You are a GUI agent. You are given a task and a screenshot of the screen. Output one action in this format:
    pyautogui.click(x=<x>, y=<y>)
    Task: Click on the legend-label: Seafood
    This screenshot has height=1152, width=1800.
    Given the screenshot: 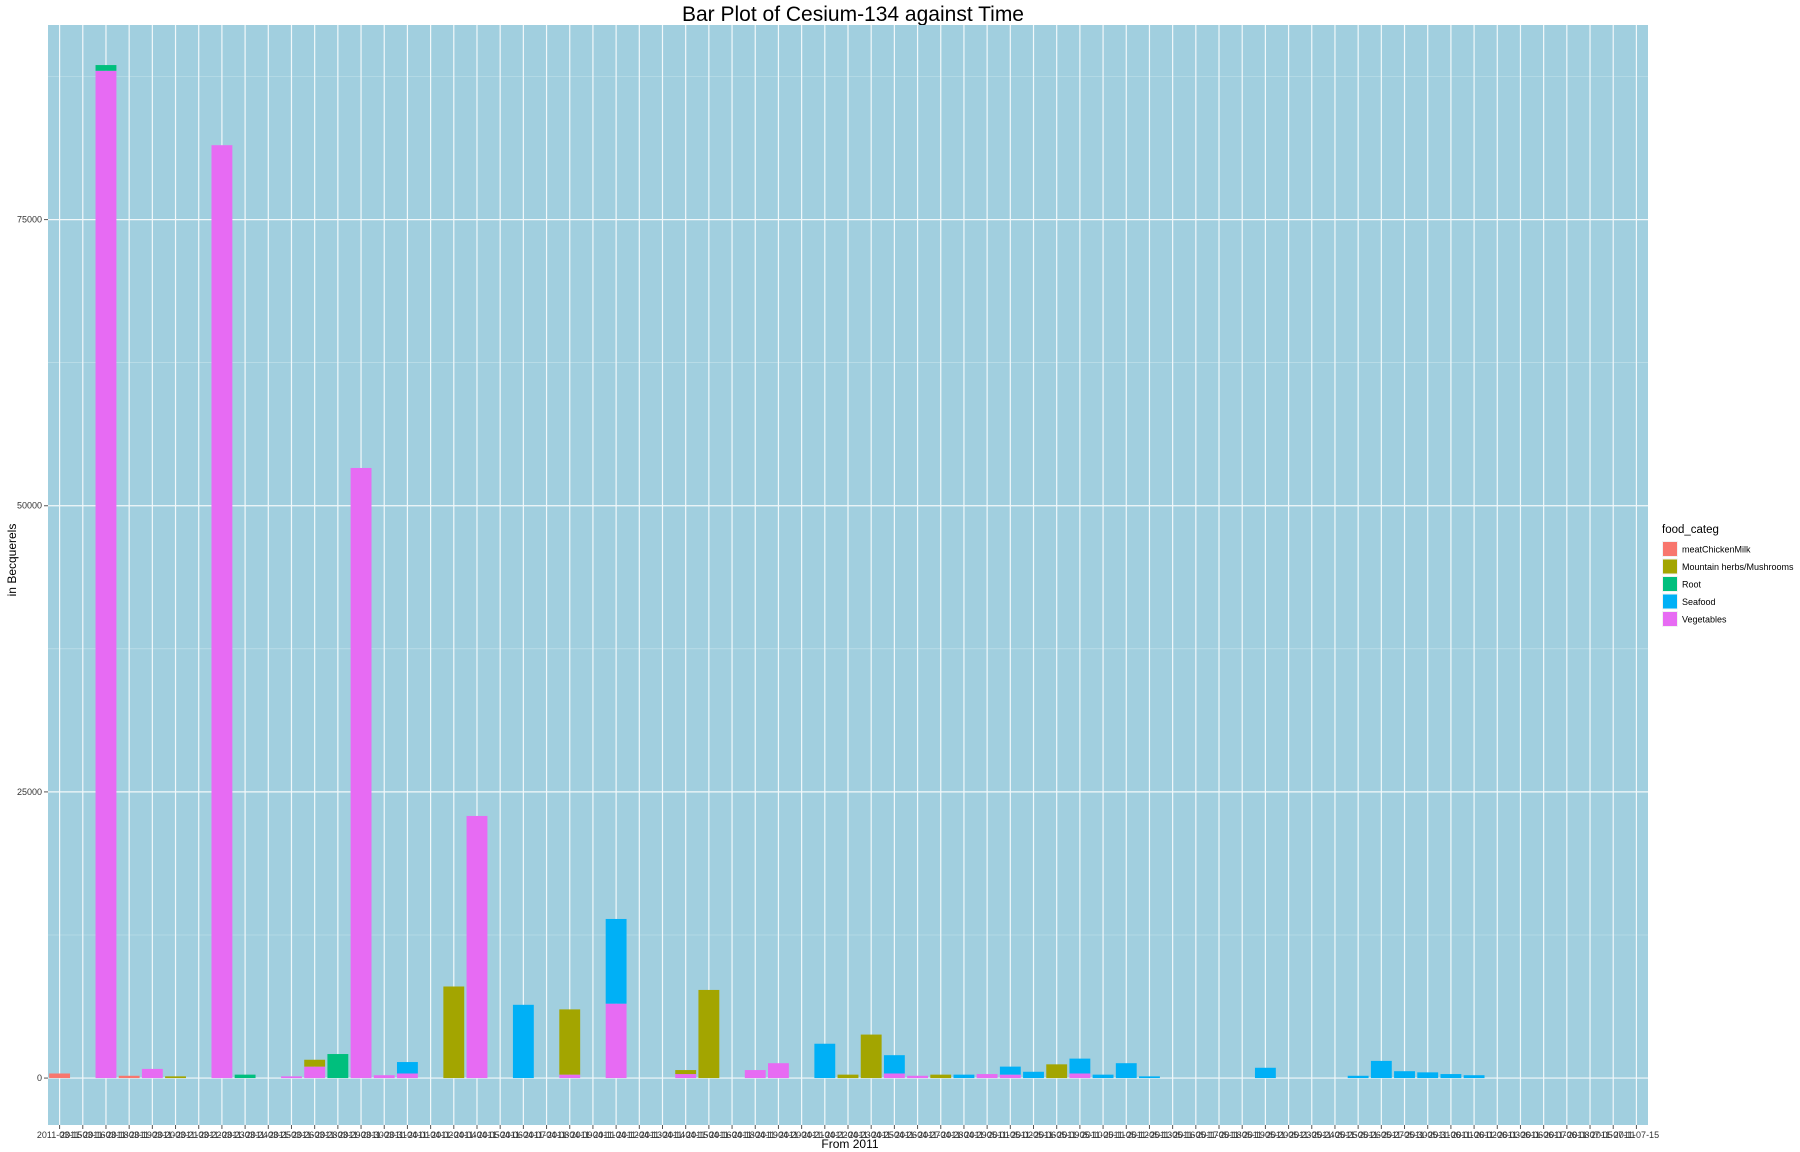 What is the action you would take?
    pyautogui.click(x=1699, y=602)
    